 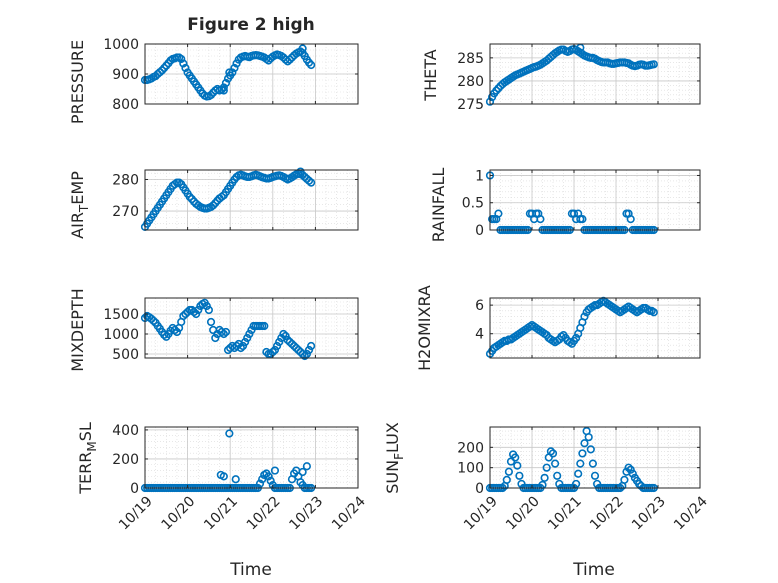 What do you see at coordinates (470, 448) in the screenshot?
I see `y-tick-label: 200` at bounding box center [470, 448].